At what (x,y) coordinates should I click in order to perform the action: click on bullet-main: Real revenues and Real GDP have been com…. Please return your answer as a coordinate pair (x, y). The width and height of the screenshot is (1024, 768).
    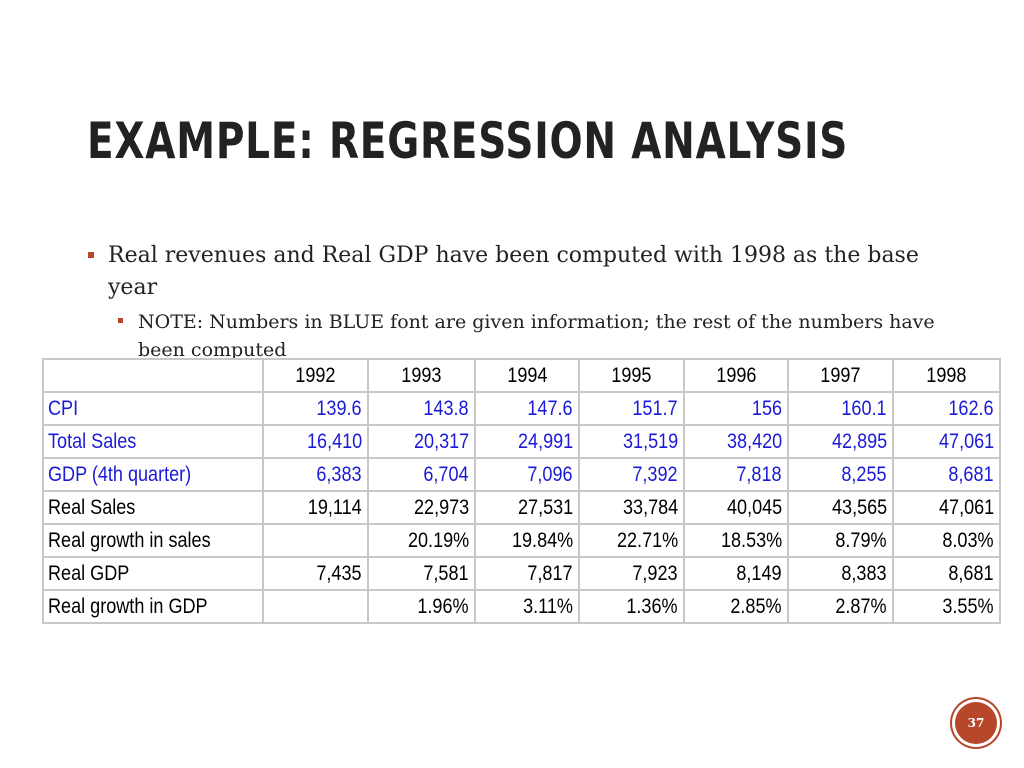
    Looking at the image, I should click on (518, 272).